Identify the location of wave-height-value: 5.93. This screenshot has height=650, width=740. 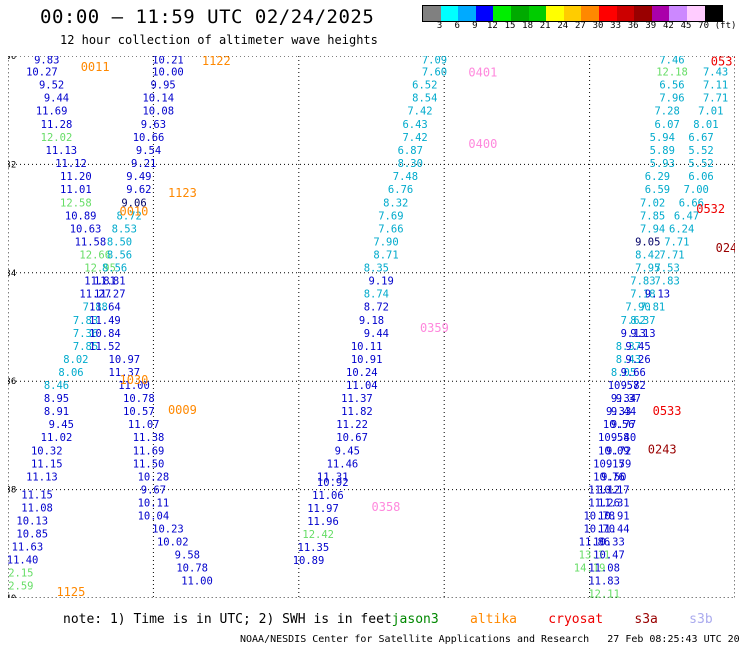
(662, 164).